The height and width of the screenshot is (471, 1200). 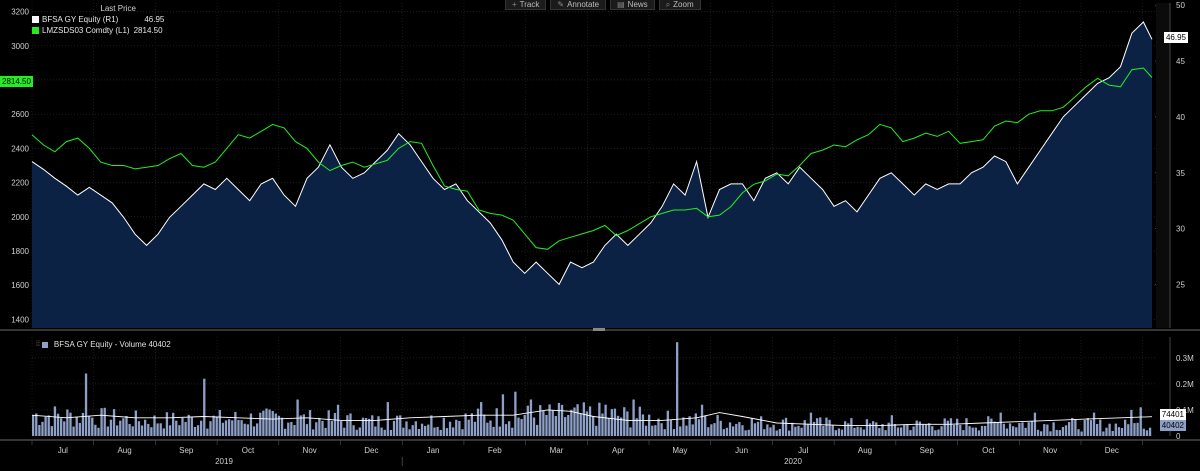 I want to click on volume-ma-line, so click(x=592, y=418).